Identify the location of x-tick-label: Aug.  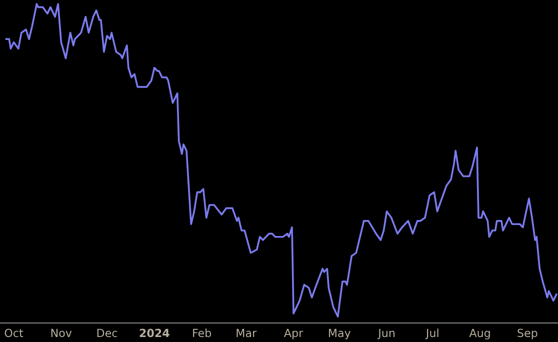
(479, 334).